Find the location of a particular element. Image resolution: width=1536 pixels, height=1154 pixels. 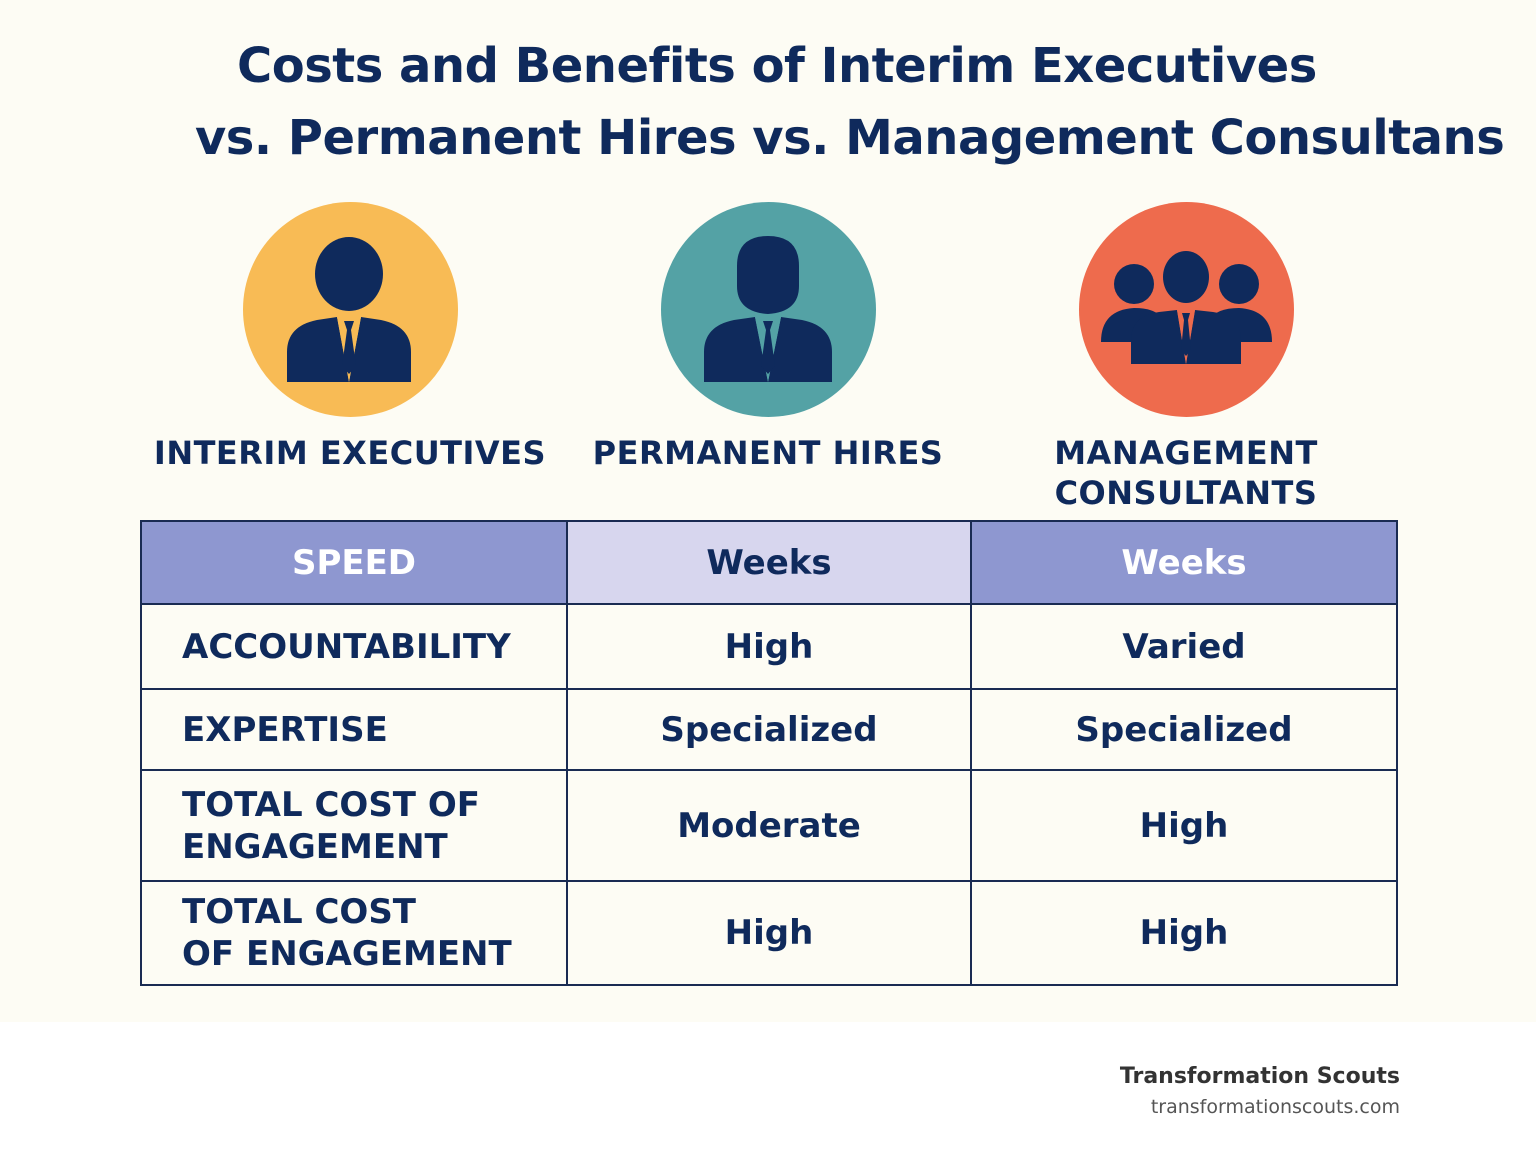

table-row: ACCOUNTABILITY High Varied is located at coordinates (769, 646).